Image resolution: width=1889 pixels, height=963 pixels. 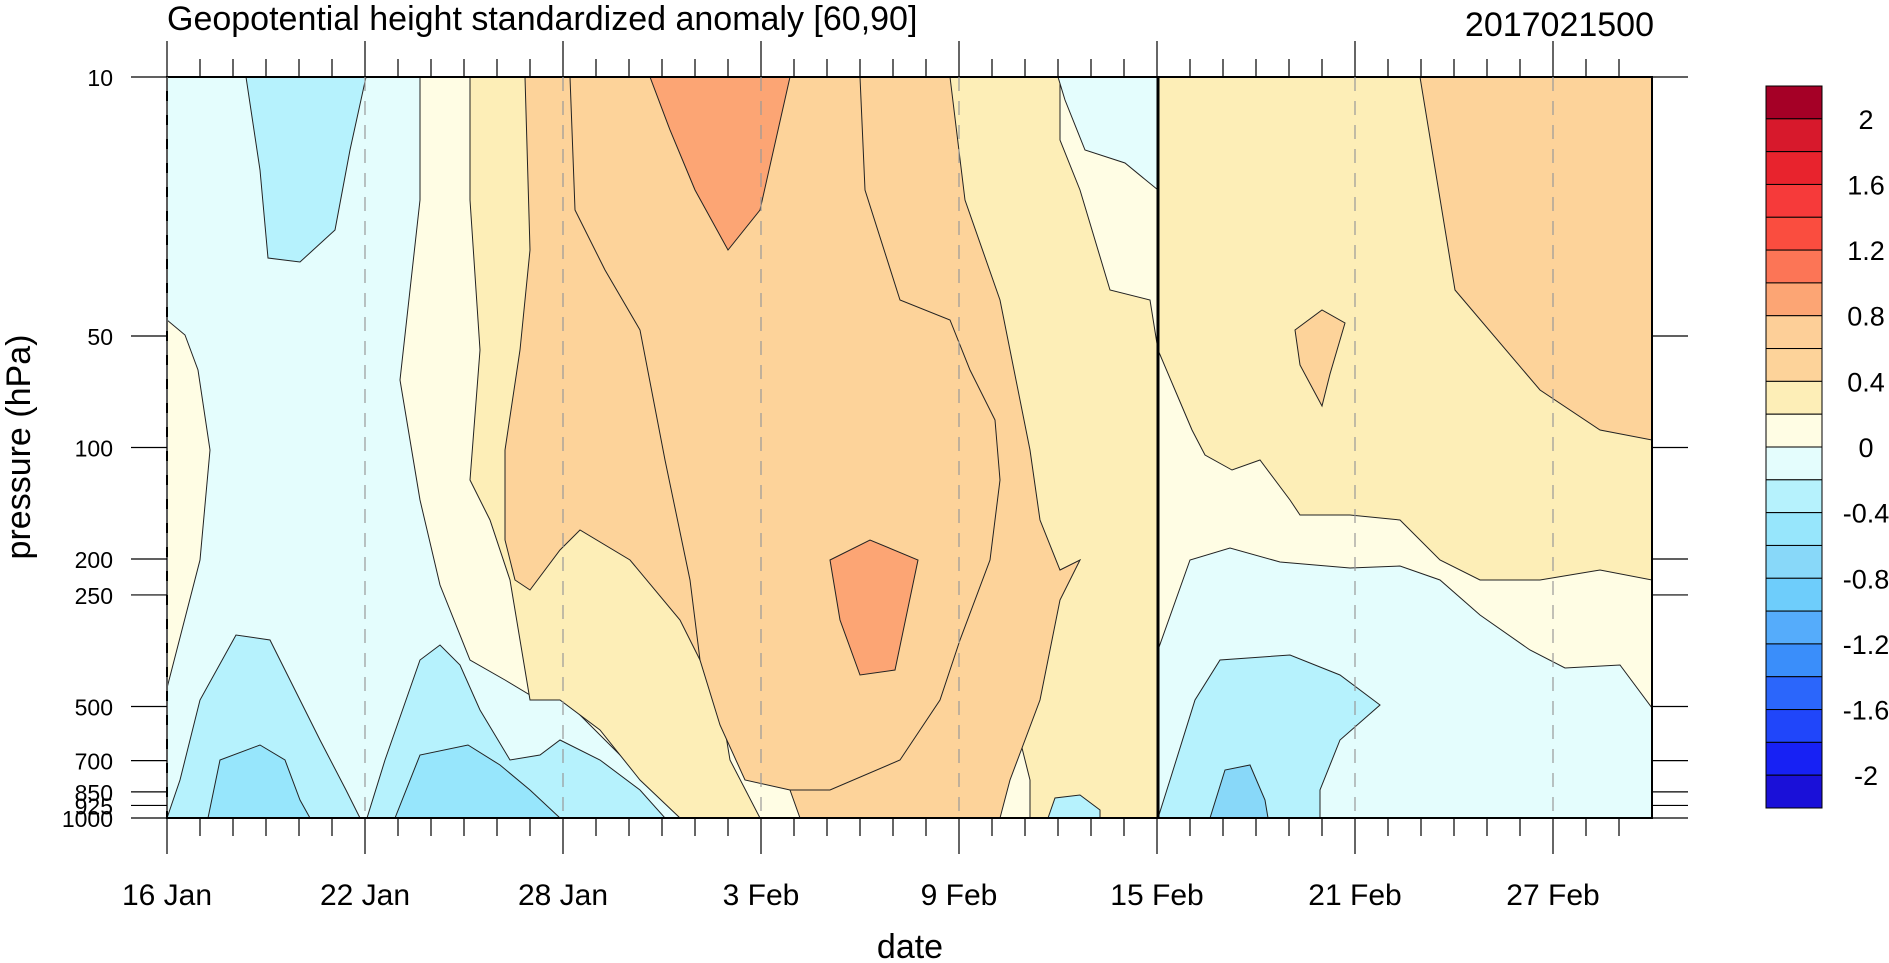 I want to click on y-tick-label: 50, so click(x=100, y=337).